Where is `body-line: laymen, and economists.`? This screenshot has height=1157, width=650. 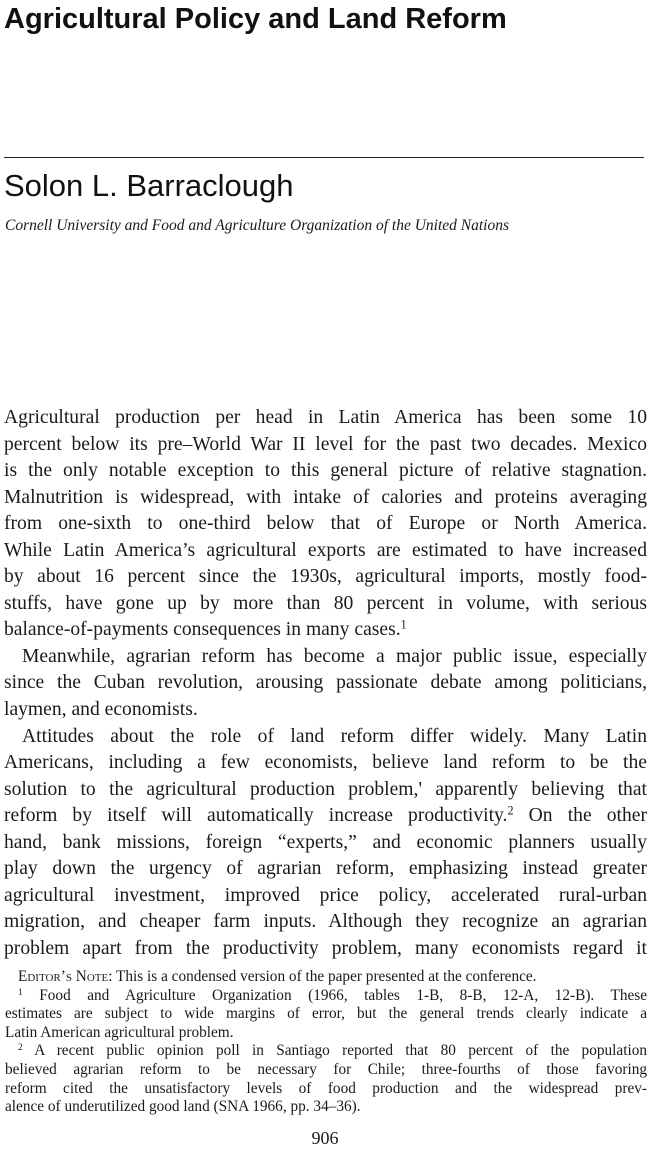 body-line: laymen, and economists. is located at coordinates (101, 710).